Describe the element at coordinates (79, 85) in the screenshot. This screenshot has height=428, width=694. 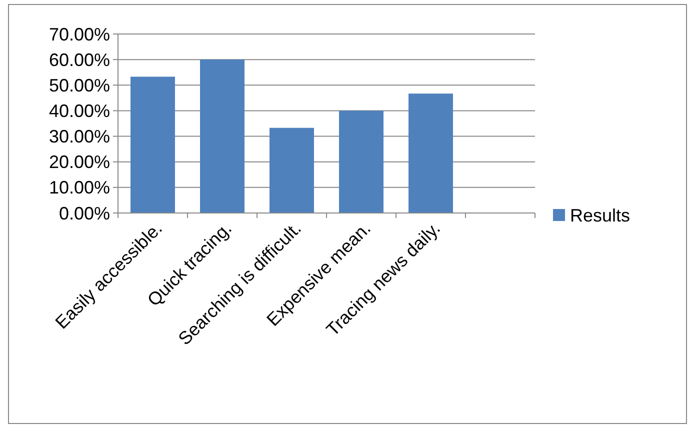
I see `y-tick-label: 50.00%` at that location.